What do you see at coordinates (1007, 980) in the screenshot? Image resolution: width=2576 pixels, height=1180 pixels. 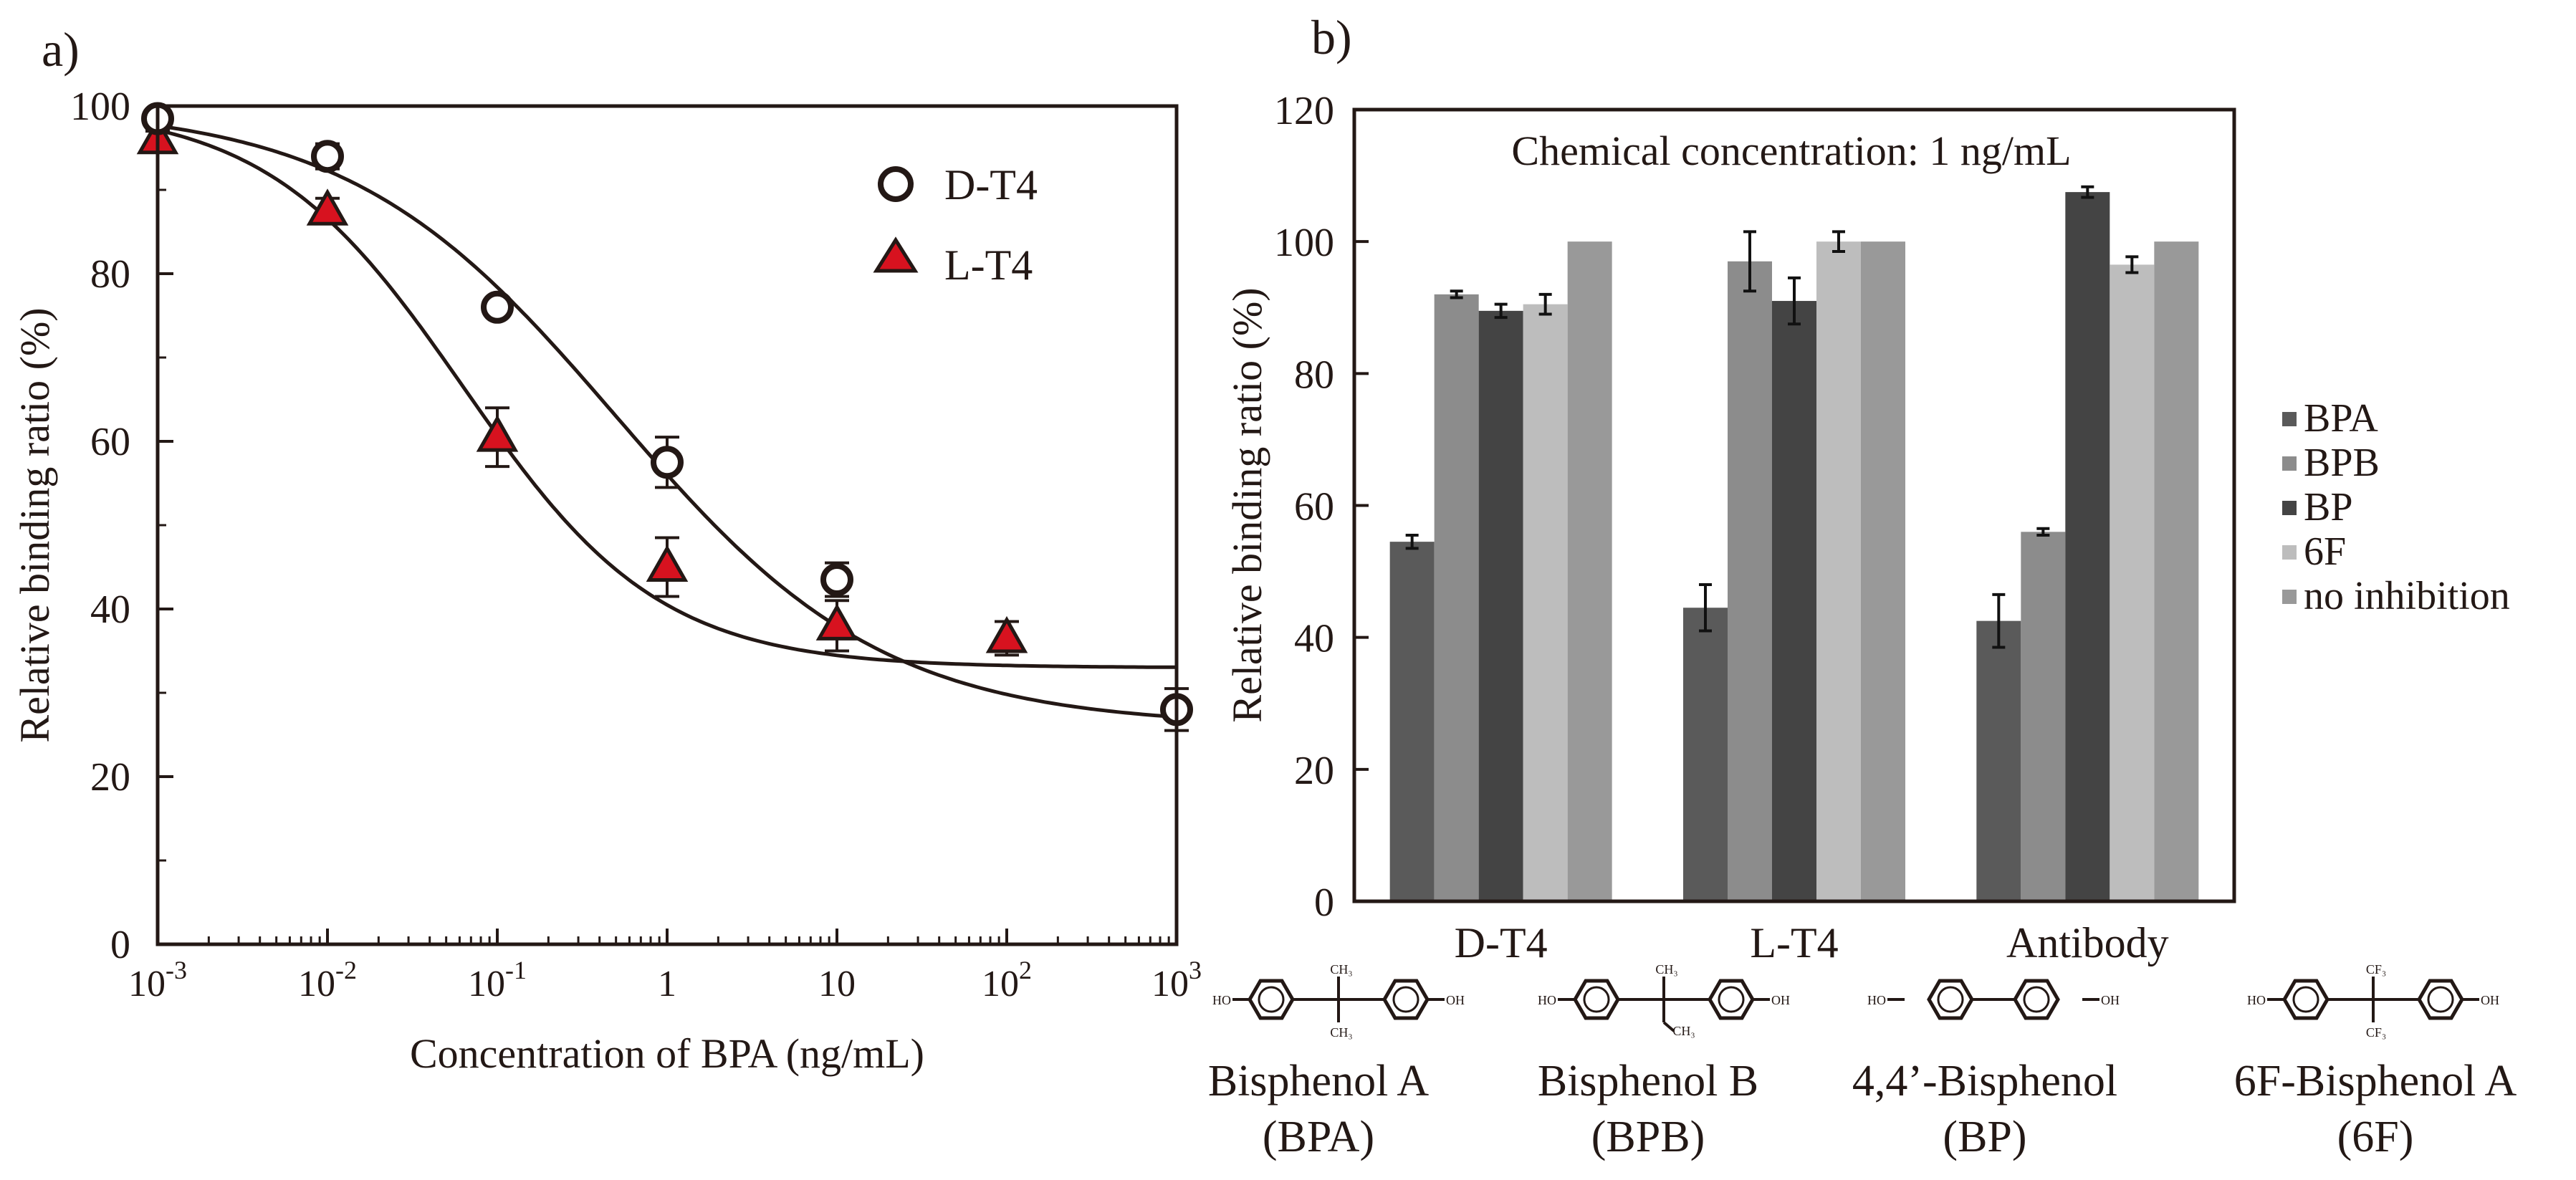 I see `x-tick-label: 10²` at bounding box center [1007, 980].